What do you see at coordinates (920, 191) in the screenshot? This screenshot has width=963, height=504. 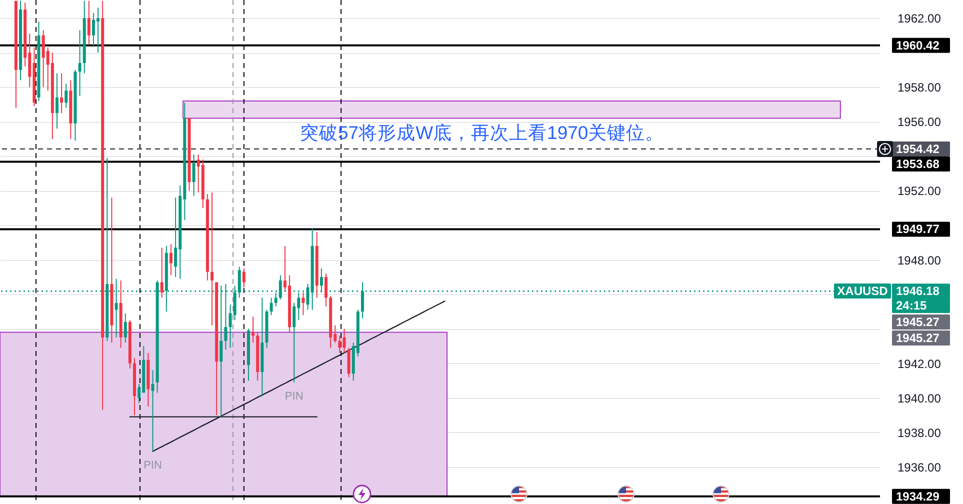 I see `y-tick-label: 1952.00` at bounding box center [920, 191].